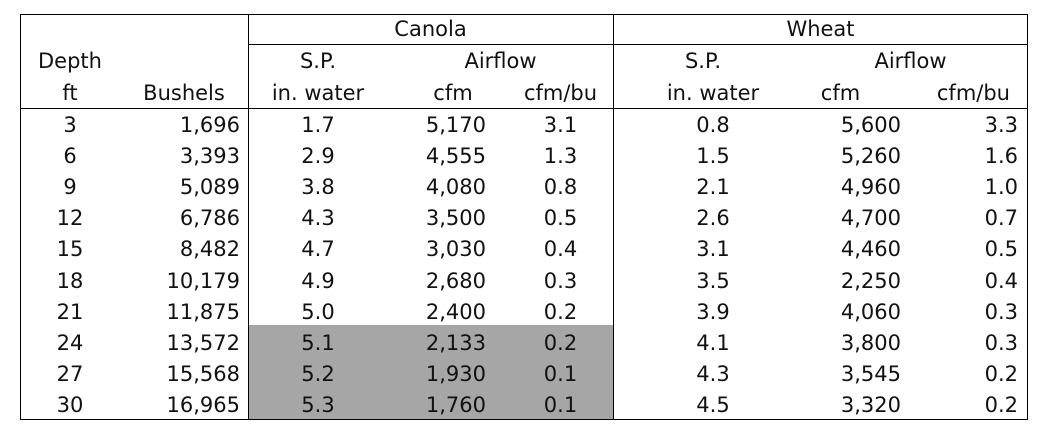 This screenshot has height=430, width=1045. What do you see at coordinates (1001, 125) in the screenshot?
I see `cell-wheat-cfmbu: 3.3` at bounding box center [1001, 125].